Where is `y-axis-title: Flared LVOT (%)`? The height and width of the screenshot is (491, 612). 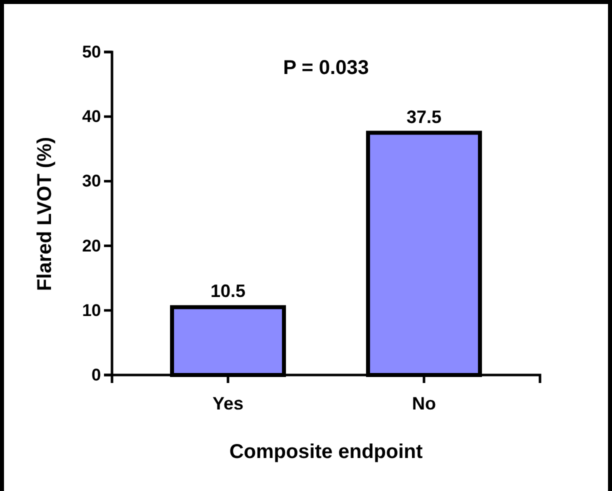
y-axis-title: Flared LVOT (%) is located at coordinates (45, 214).